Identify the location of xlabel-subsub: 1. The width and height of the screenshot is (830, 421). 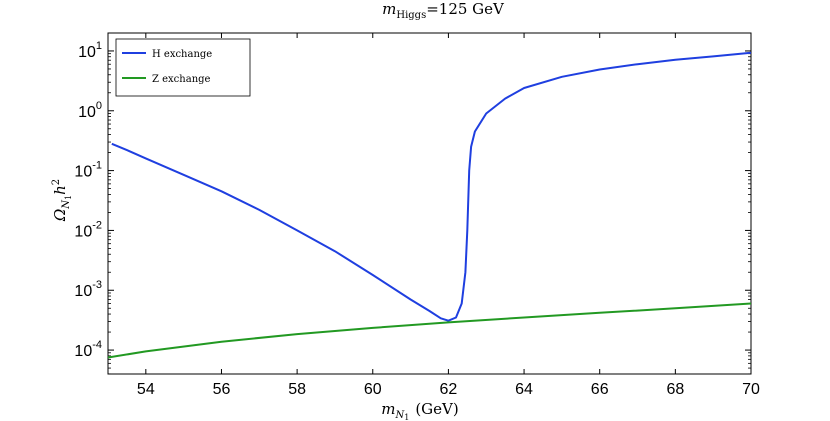
(406, 417).